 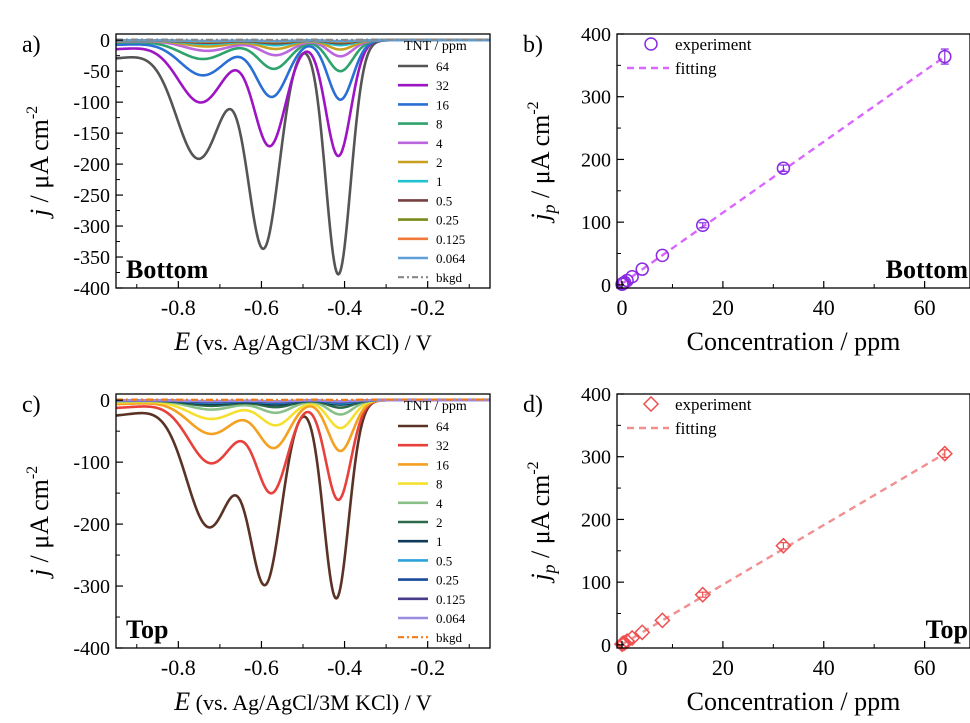 What do you see at coordinates (31, 405) in the screenshot?
I see `panel-label: c)` at bounding box center [31, 405].